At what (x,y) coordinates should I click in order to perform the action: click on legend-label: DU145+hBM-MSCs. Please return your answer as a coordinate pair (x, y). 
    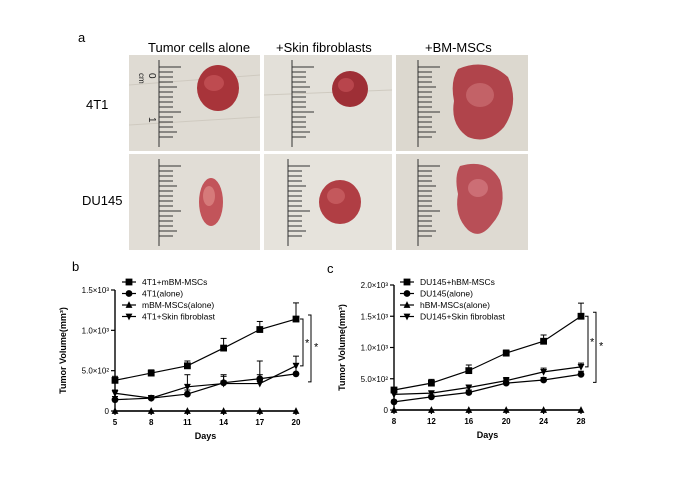
    Looking at the image, I should click on (457, 282).